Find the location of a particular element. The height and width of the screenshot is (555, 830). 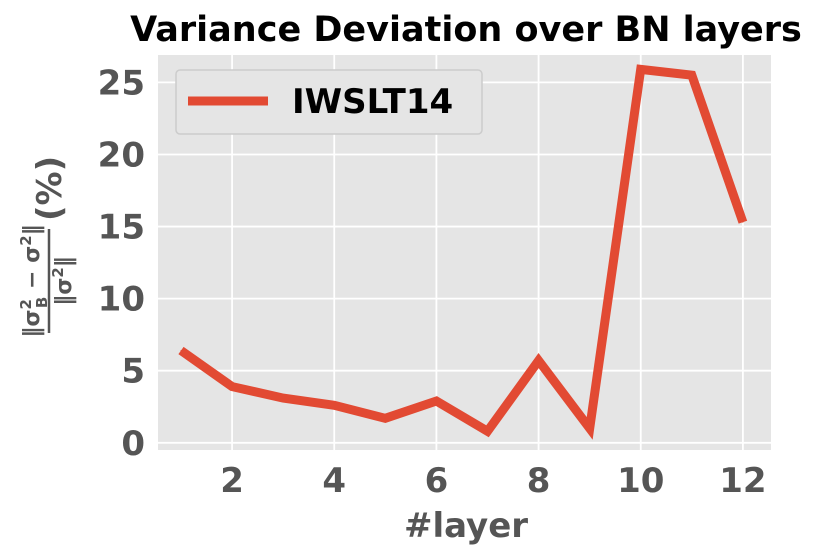

chart-title: Variance Deviation over BN layers is located at coordinates (466, 30).